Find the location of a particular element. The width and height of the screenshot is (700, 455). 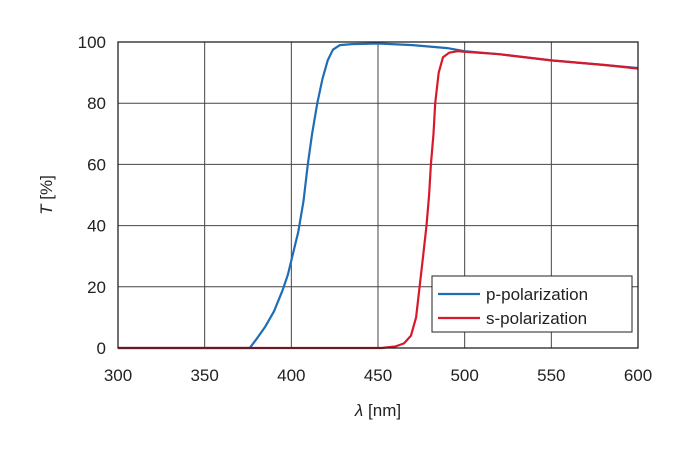

x-tick-label: 600 is located at coordinates (638, 375).